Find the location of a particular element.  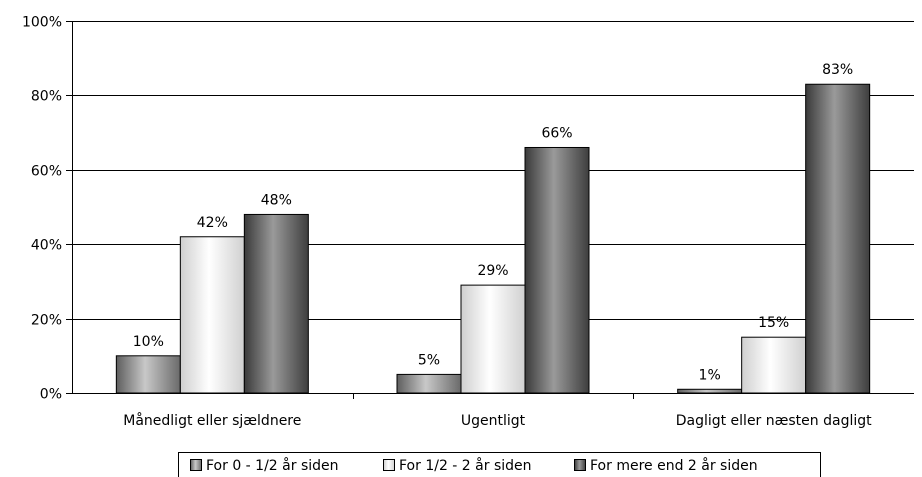

legend-label-1: For 0 - 1/2 år siden is located at coordinates (272, 465).